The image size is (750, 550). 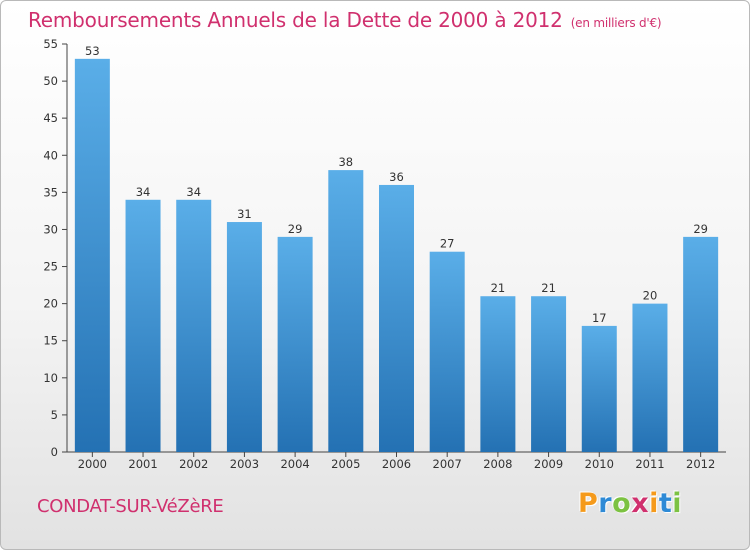 What do you see at coordinates (650, 377) in the screenshot?
I see `bar-2011` at bounding box center [650, 377].